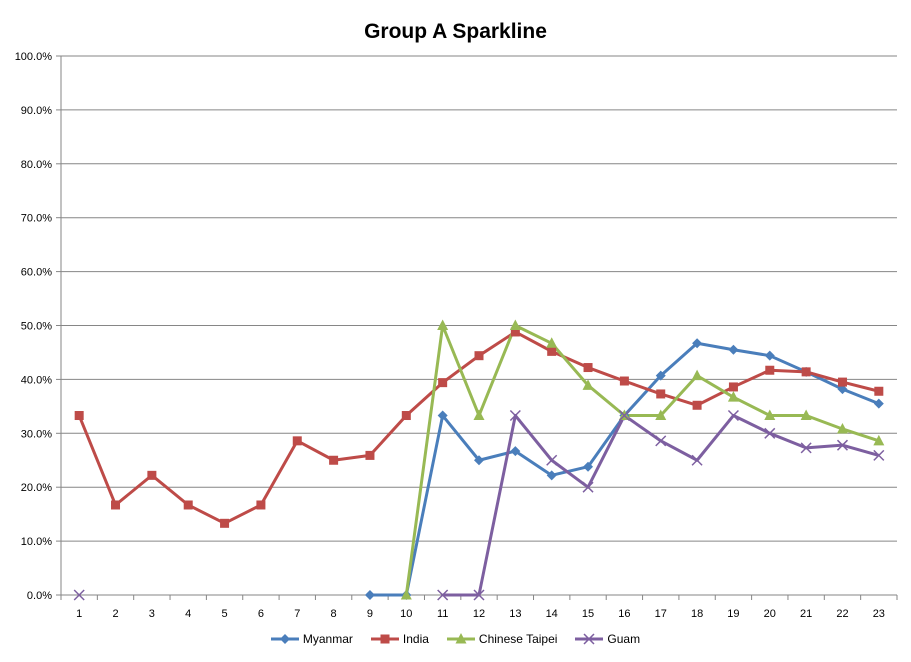 This screenshot has height=662, width=911. I want to click on y-tick-label: 100.0%, so click(34, 57).